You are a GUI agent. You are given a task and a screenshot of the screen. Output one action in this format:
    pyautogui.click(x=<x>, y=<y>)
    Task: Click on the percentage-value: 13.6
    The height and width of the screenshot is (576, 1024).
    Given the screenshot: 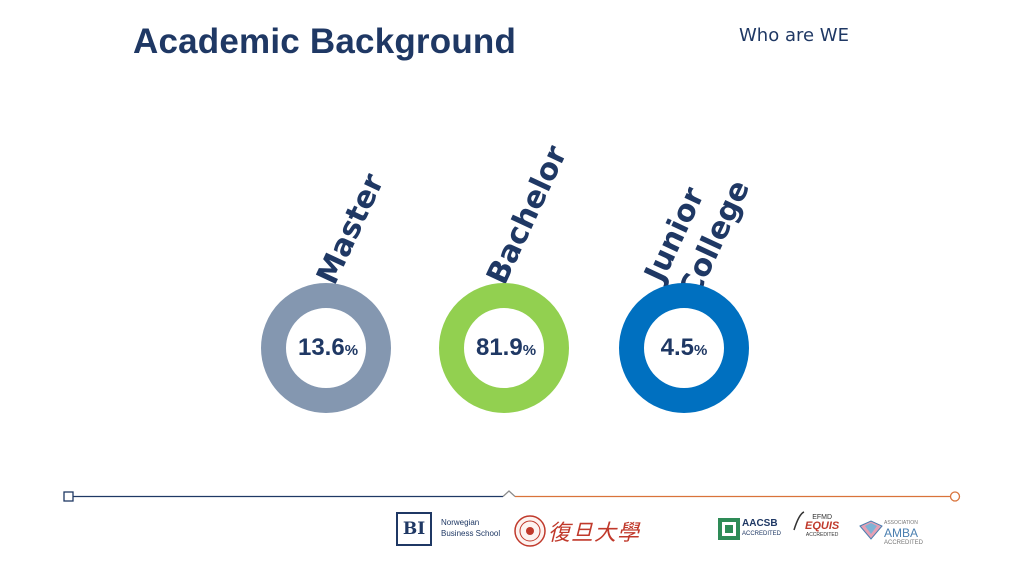 What is the action you would take?
    pyautogui.click(x=321, y=347)
    